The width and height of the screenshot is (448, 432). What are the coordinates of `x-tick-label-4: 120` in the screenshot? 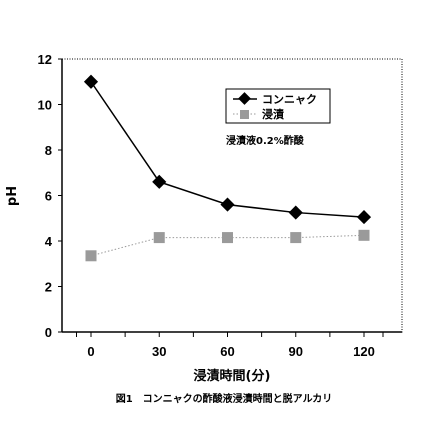 It's located at (364, 351).